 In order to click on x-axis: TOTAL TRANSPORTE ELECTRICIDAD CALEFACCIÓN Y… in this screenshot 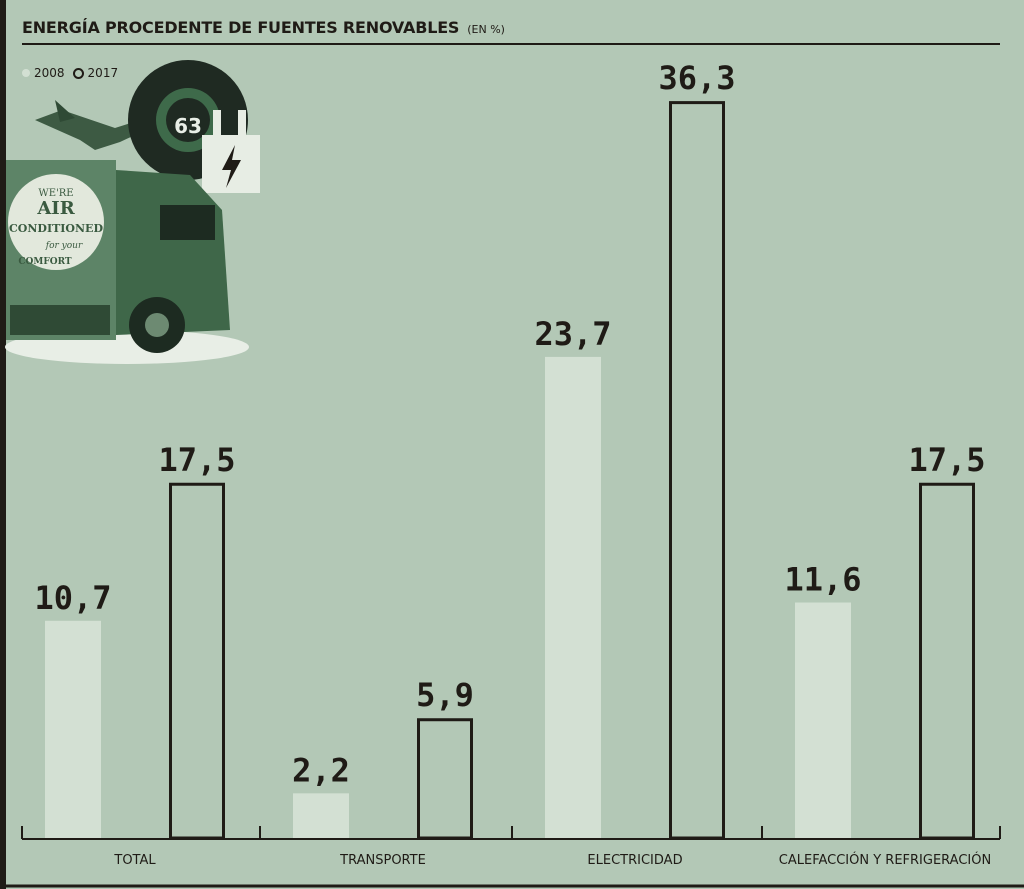, I will do `click(515, 857)`.